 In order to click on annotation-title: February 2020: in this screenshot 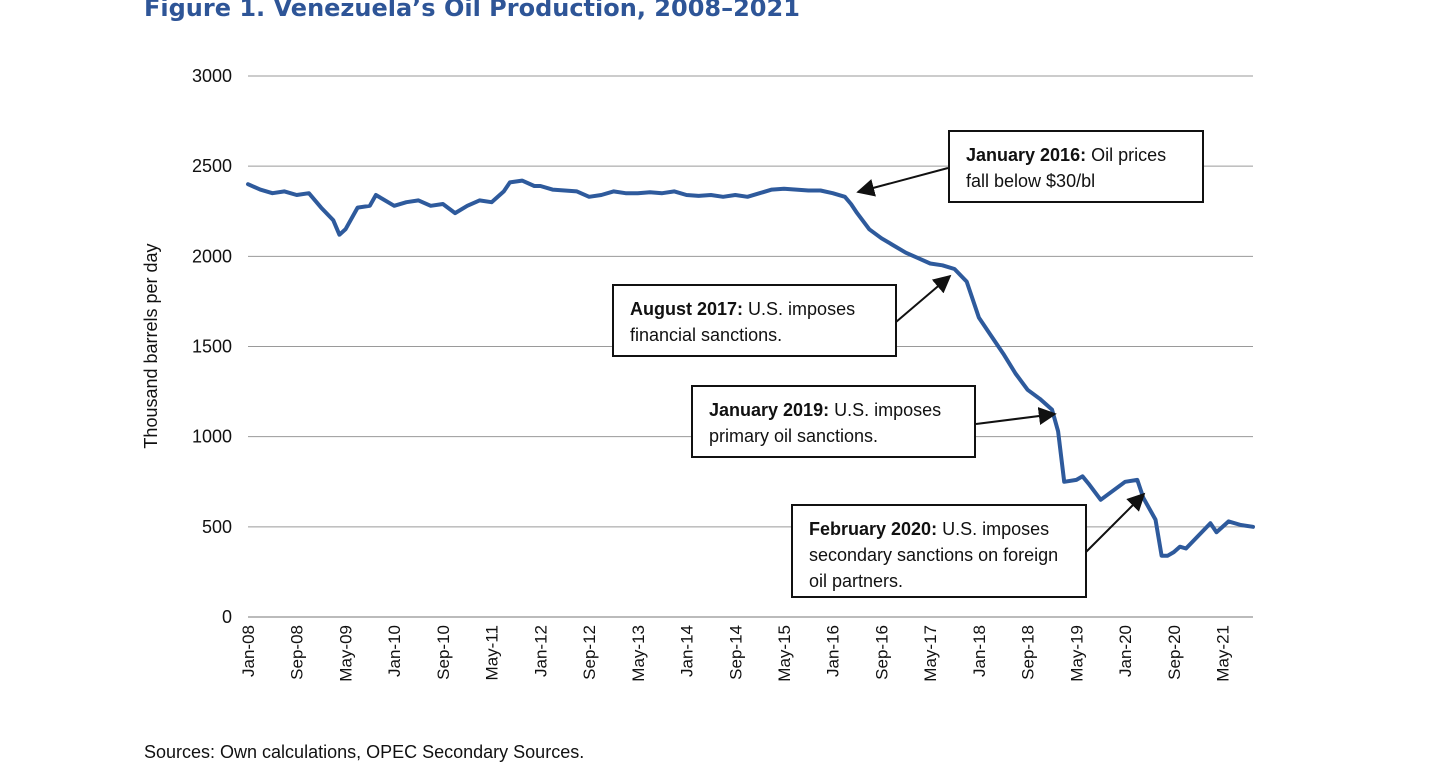, I will do `click(873, 529)`.